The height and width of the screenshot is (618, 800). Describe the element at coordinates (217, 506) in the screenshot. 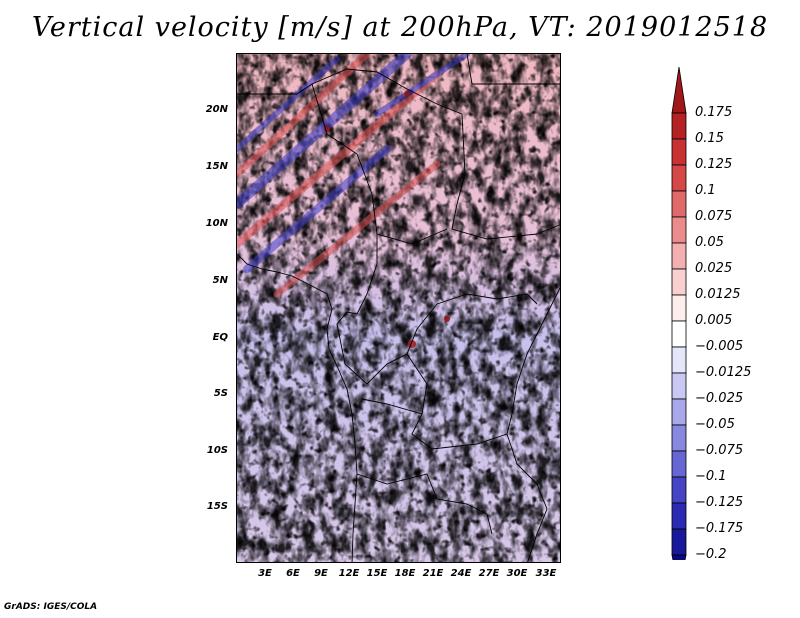

I see `lat-label-15s: 15S` at that location.